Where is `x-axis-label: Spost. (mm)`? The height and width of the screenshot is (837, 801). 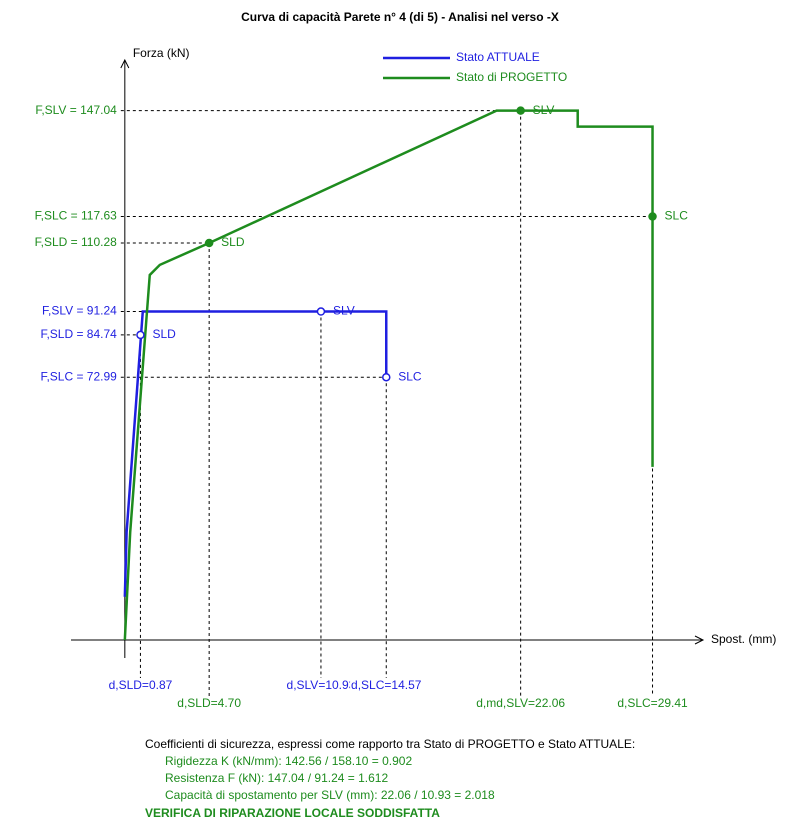
x-axis-label: Spost. (mm) is located at coordinates (743, 639).